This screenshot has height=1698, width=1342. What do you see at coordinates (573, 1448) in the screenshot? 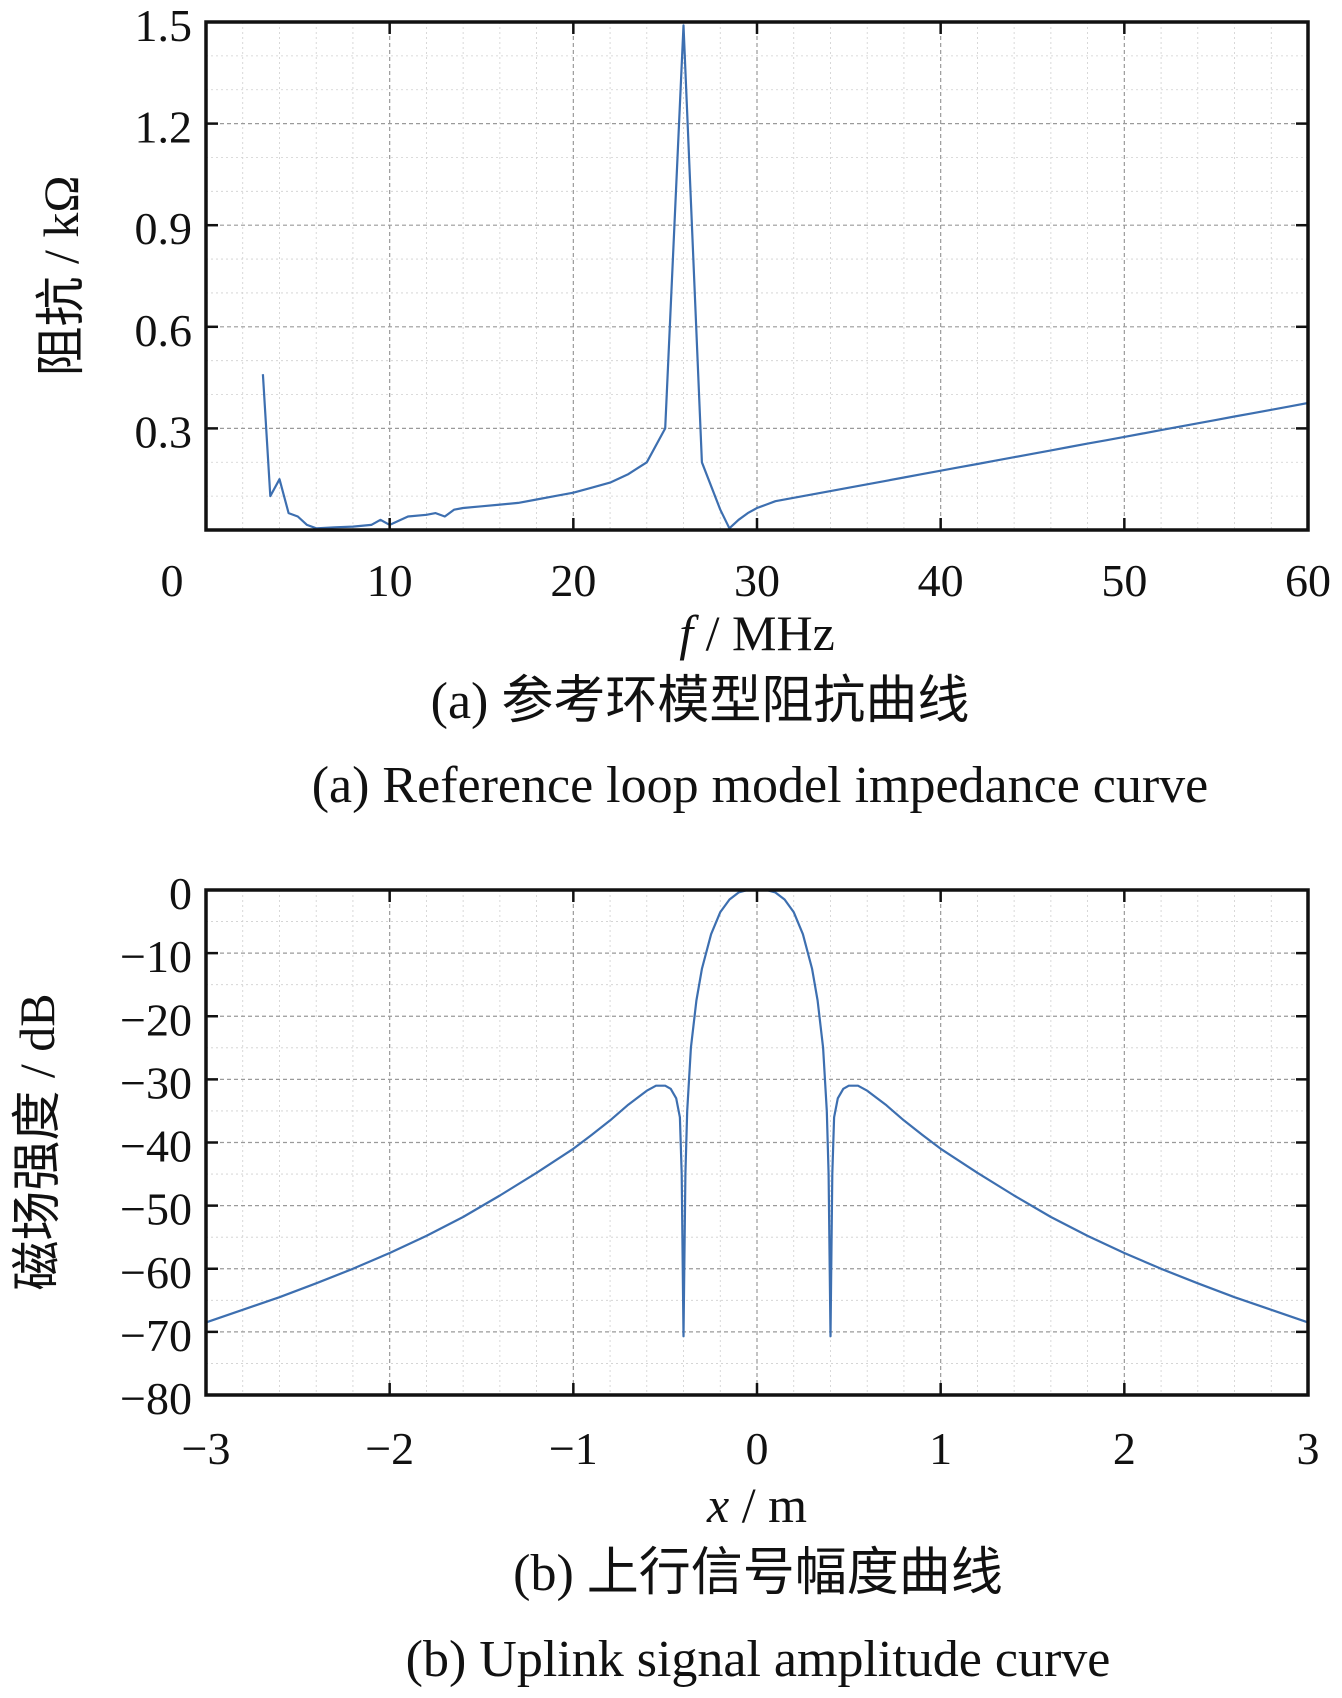
I see `x-tick-label: −1` at bounding box center [573, 1448].